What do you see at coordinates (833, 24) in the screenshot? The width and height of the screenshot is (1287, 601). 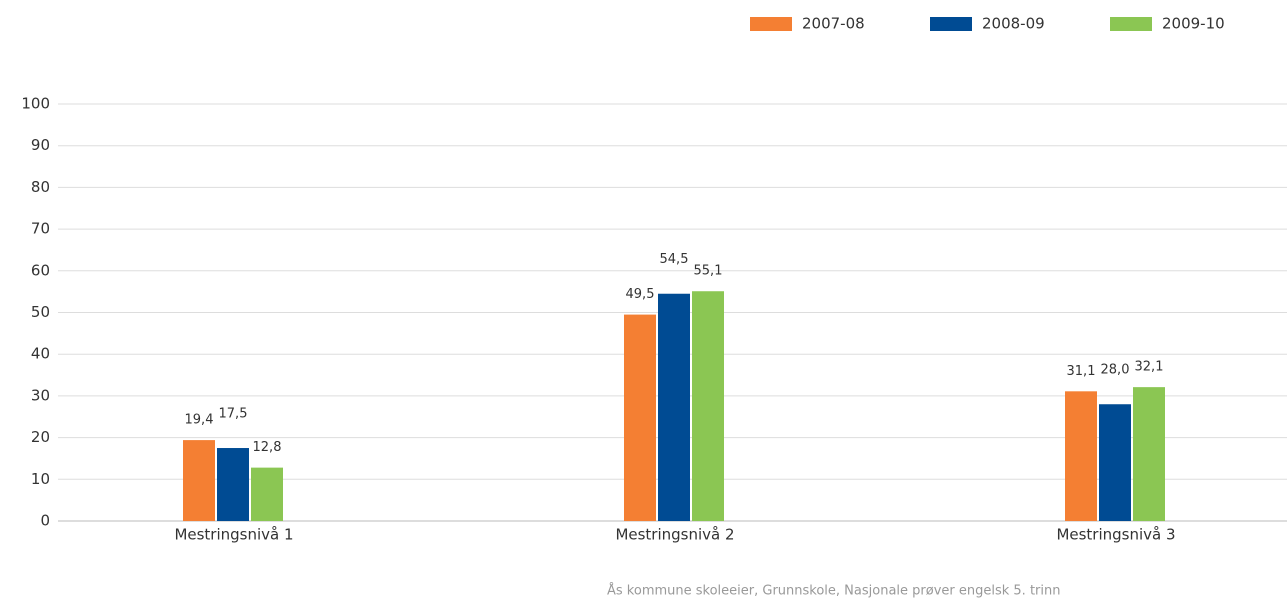 I see `legend-label: 2007-08` at bounding box center [833, 24].